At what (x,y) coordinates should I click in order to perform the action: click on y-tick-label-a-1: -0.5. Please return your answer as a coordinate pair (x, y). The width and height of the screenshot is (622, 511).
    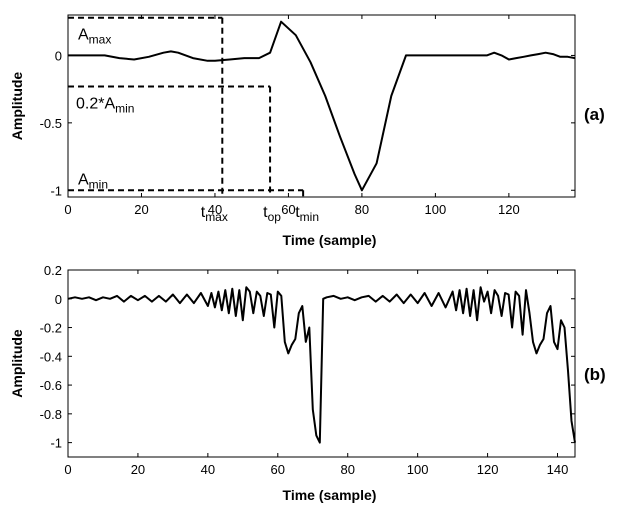
    Looking at the image, I should click on (51, 123).